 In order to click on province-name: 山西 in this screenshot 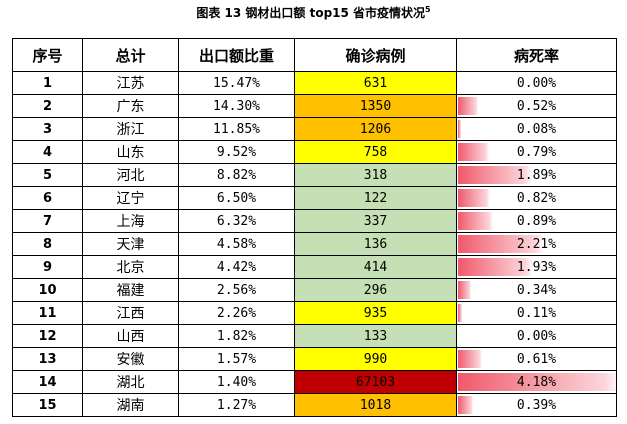, I will do `click(130, 336)`.